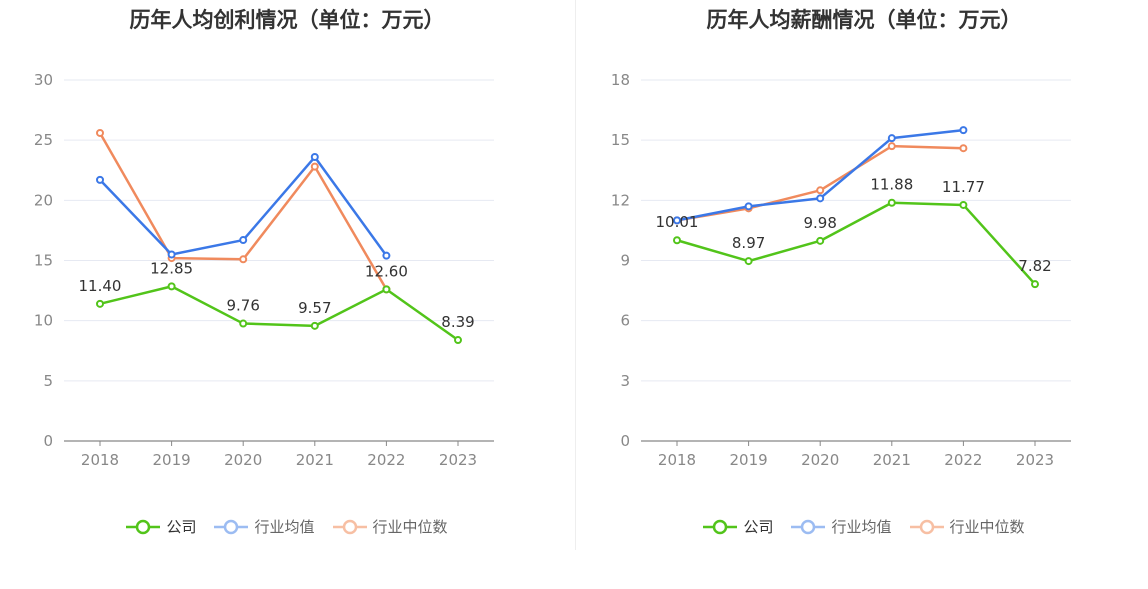 Image resolution: width=1148 pixels, height=589 pixels. What do you see at coordinates (864, 20) in the screenshot?
I see `chart-title: 历年人均薪酬情况（单位：万元）` at bounding box center [864, 20].